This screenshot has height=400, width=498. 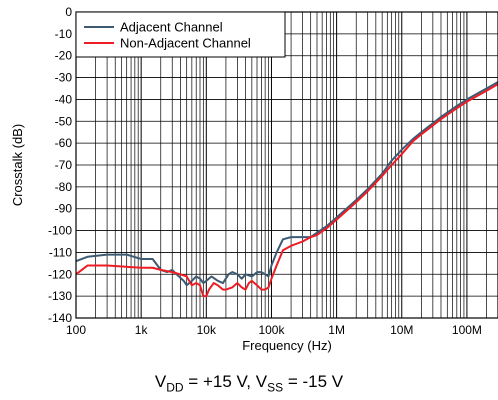 What do you see at coordinates (275, 387) in the screenshot?
I see `caption-vss-sub: SS` at bounding box center [275, 387].